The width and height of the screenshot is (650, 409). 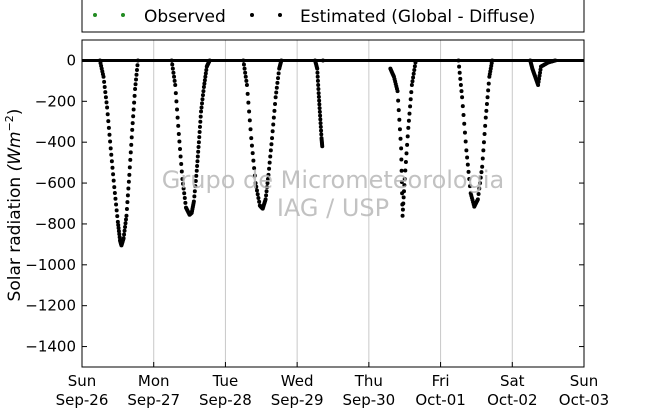 I want to click on x-tick-day: Wed, so click(x=297, y=381).